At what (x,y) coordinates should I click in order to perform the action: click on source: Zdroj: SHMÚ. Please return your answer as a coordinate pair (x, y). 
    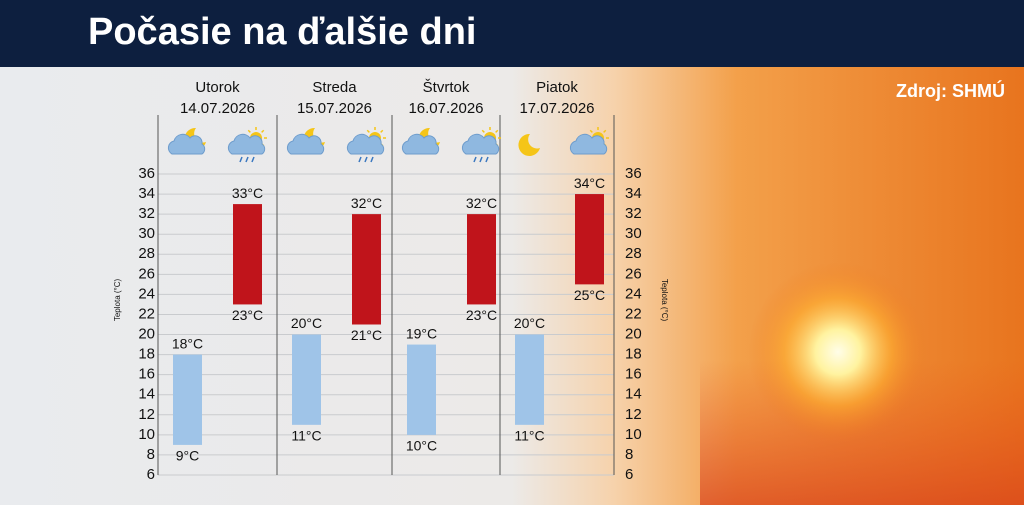
    Looking at the image, I should click on (950, 90).